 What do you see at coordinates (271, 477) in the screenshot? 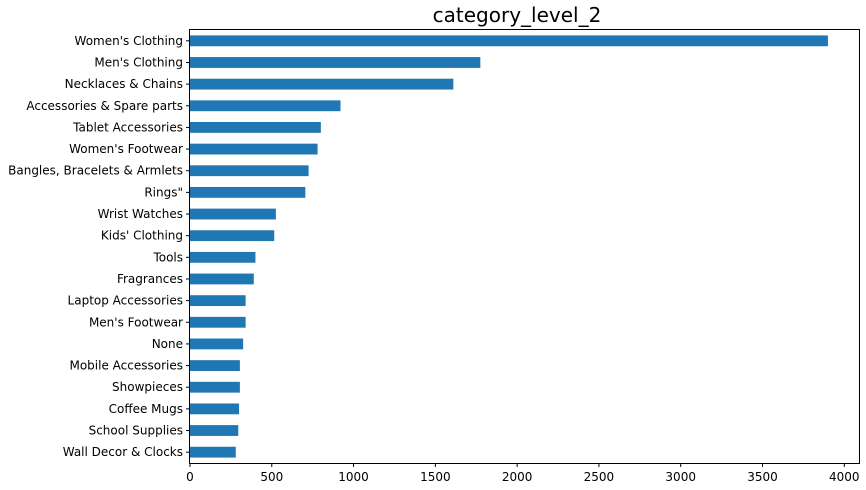
I see `x-tick-label: 500` at bounding box center [271, 477].